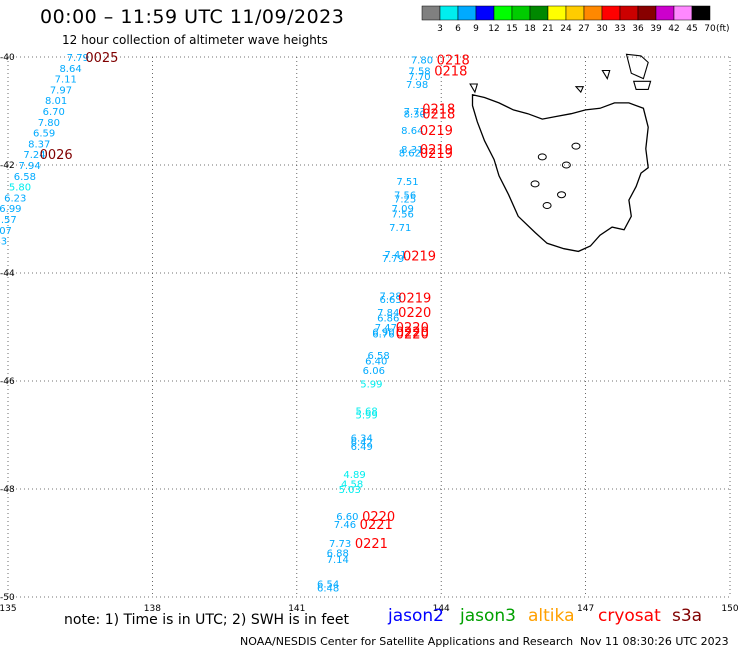 The image size is (740, 650). Describe the element at coordinates (6, 231) in the screenshot. I see `wave-height-label: 7.07` at that location.